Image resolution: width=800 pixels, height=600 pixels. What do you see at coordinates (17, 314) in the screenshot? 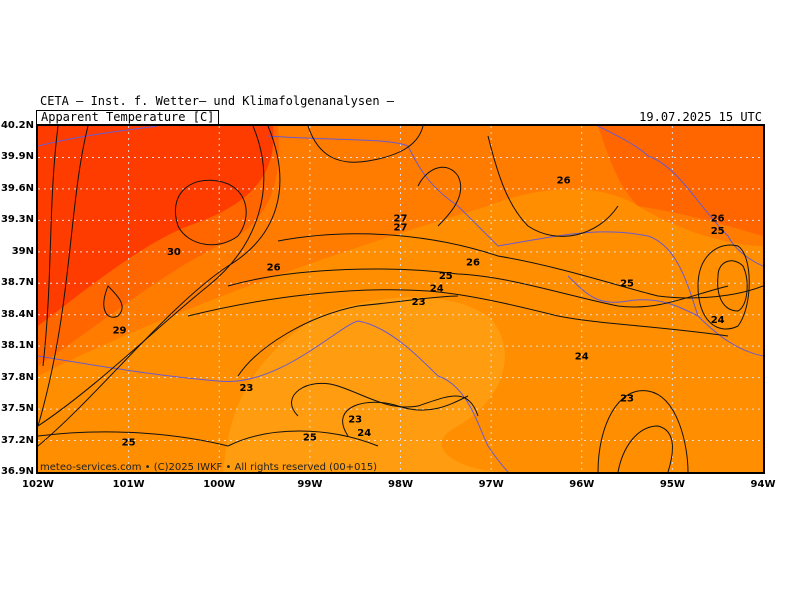
I see `latitude-tick-label: 38.4N` at bounding box center [17, 314].